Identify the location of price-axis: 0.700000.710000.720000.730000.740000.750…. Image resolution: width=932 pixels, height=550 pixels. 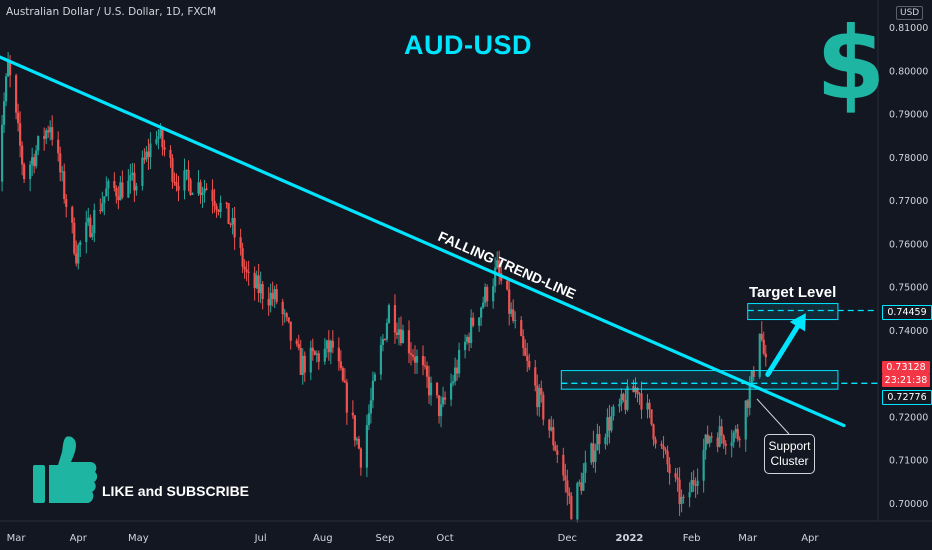
(908, 266).